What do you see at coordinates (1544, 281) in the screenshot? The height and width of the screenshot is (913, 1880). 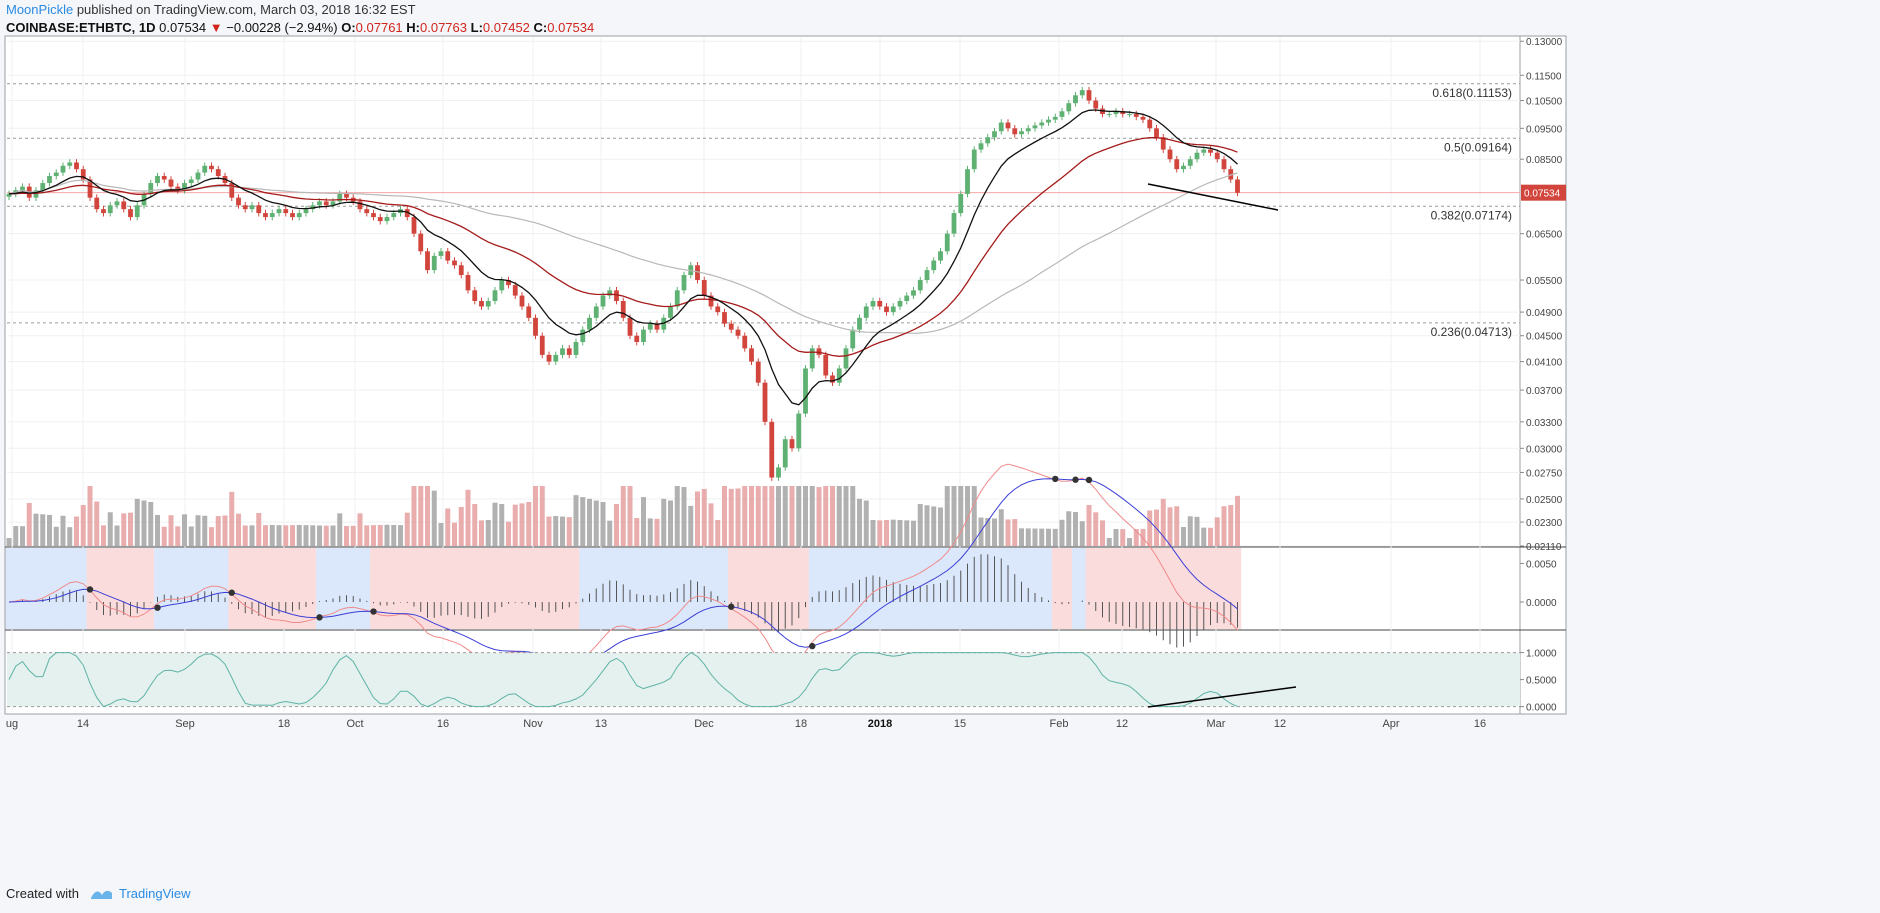 I see `price-tick-label: 0.05500` at bounding box center [1544, 281].